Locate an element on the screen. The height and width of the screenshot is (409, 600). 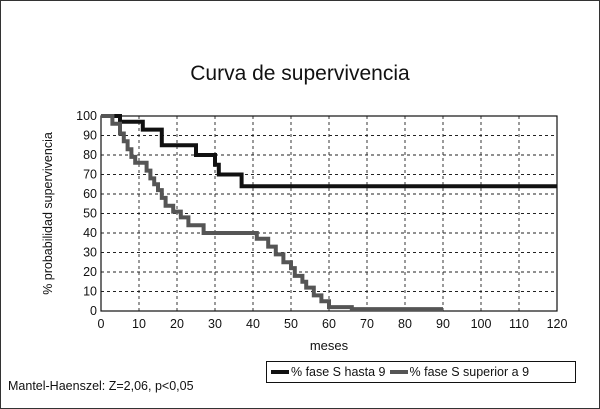
y-tick-label-30: 30 is located at coordinates (90, 253).